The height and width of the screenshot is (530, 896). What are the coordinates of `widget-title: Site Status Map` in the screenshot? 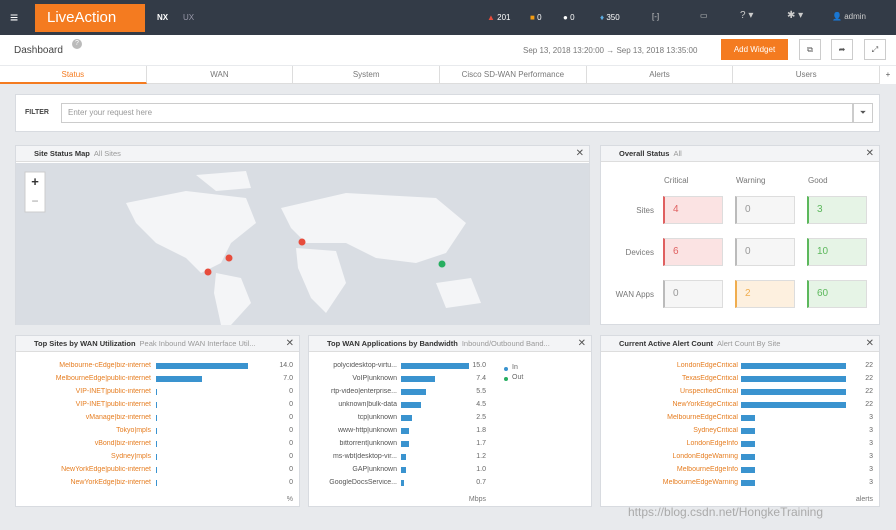 It's located at (62, 153).